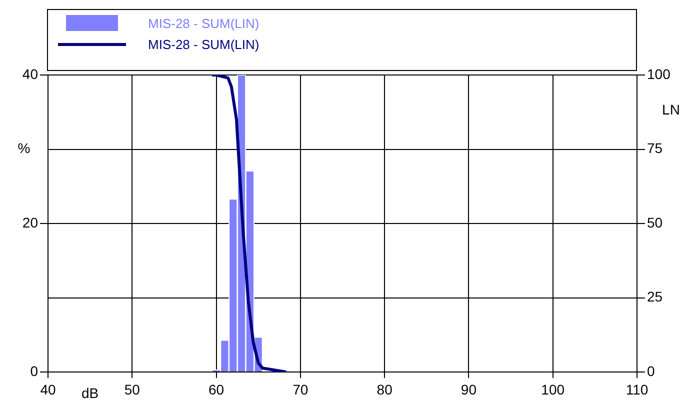  What do you see at coordinates (655, 296) in the screenshot?
I see `y2-tick-label: 25` at bounding box center [655, 296].